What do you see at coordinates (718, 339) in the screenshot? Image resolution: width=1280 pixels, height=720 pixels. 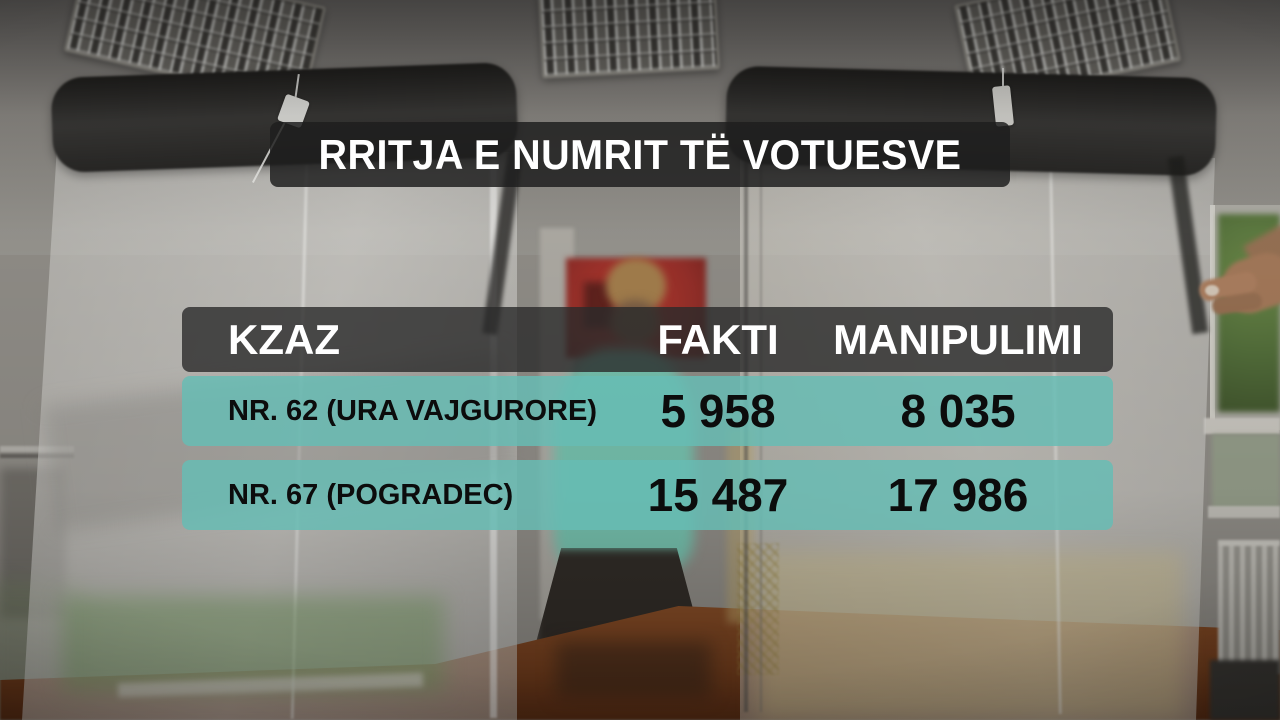 I see `column-header-fakti: FAKTI` at bounding box center [718, 339].